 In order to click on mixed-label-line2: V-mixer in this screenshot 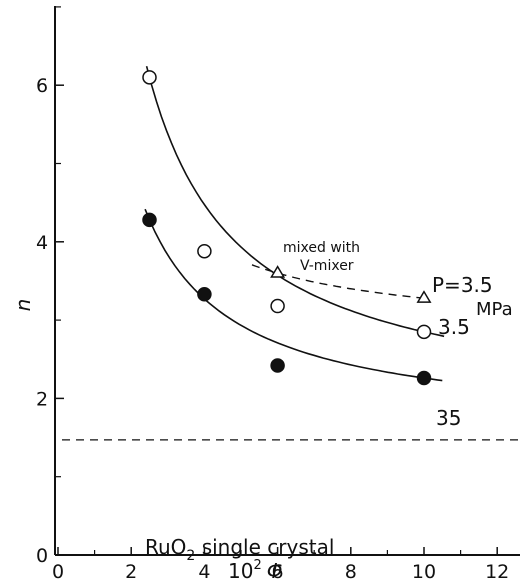, I will do `click(327, 266)`.